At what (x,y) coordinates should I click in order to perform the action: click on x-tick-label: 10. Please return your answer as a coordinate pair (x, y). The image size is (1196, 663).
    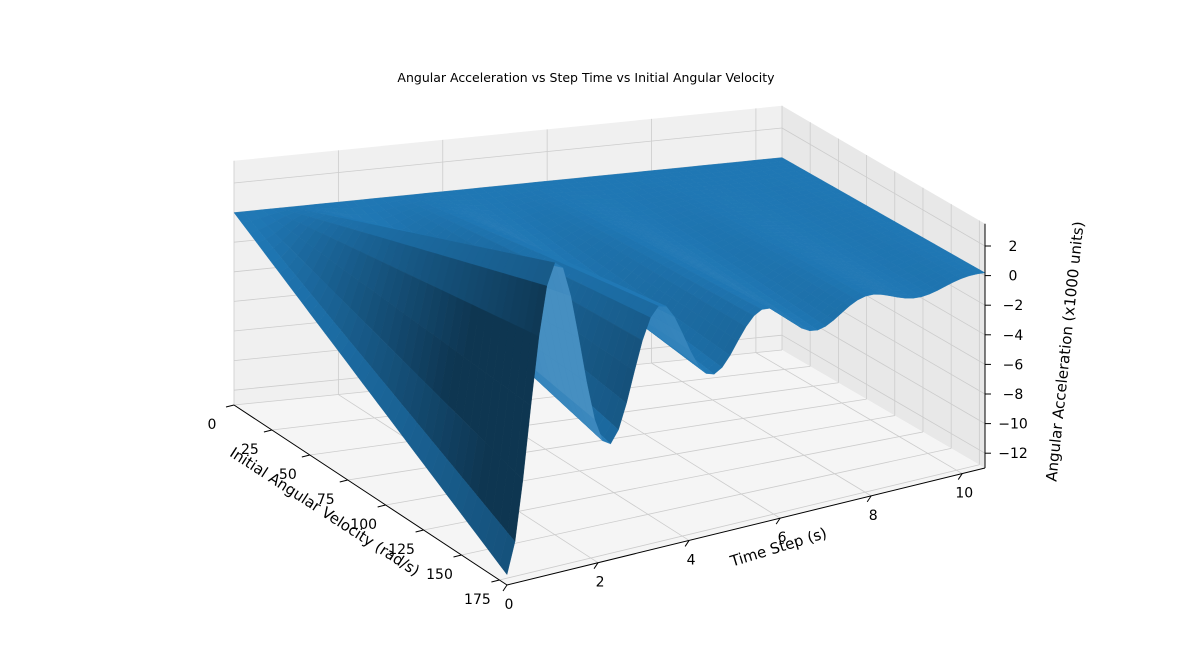
    Looking at the image, I should click on (964, 494).